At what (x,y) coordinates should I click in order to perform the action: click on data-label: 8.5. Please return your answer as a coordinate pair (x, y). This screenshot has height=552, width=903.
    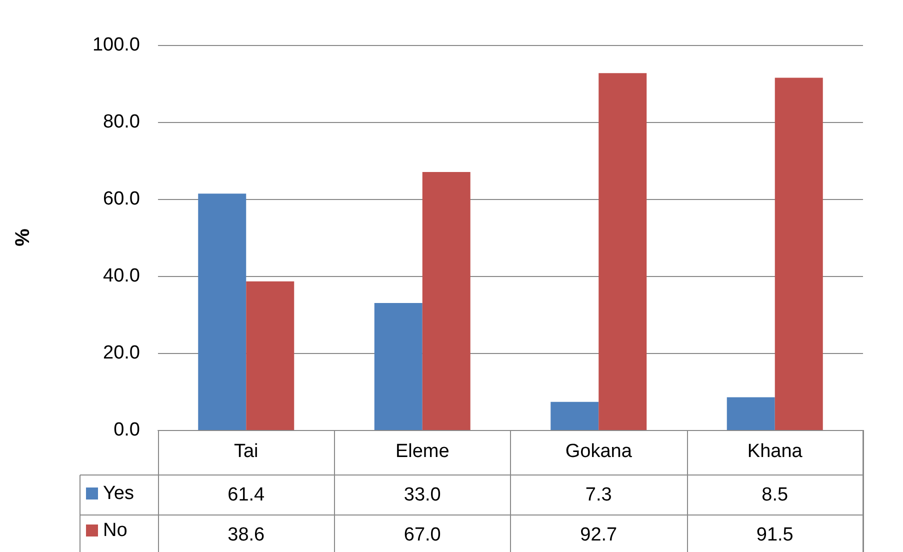
    Looking at the image, I should click on (775, 495).